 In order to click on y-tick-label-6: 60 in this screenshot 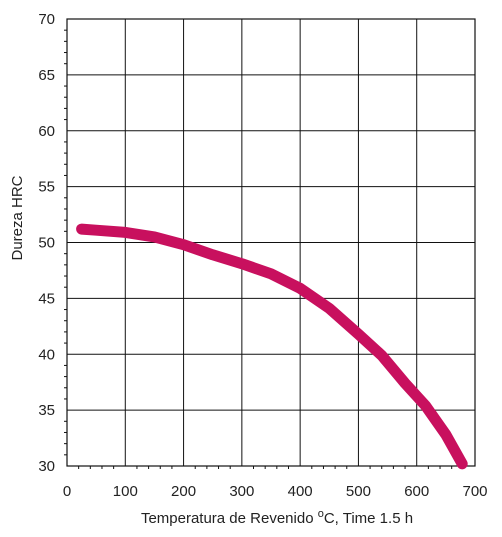, I will do `click(46, 131)`.